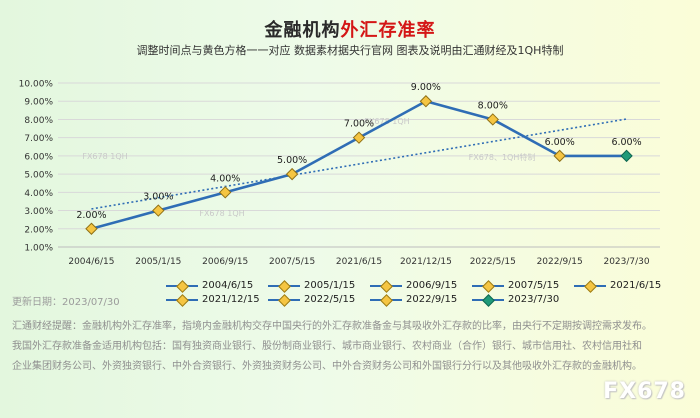 This screenshot has height=418, width=700. Describe the element at coordinates (534, 285) in the screenshot. I see `legend-label: 2007/5/15` at that location.